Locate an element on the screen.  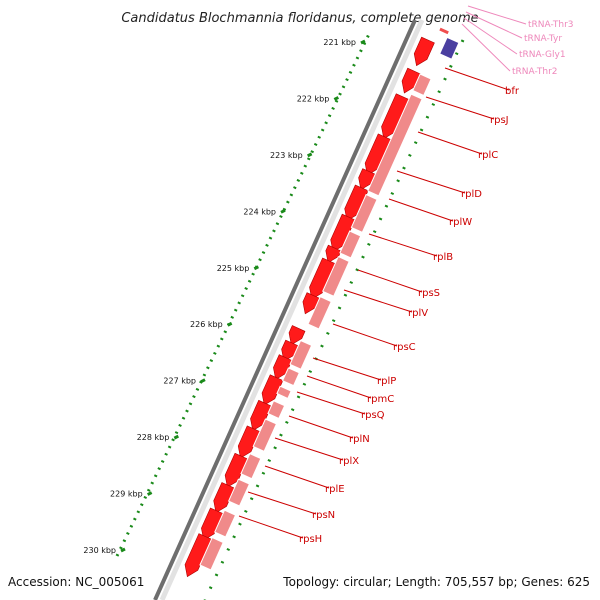
trna-label: tRNA-Gly1 is located at coordinates (542, 55).